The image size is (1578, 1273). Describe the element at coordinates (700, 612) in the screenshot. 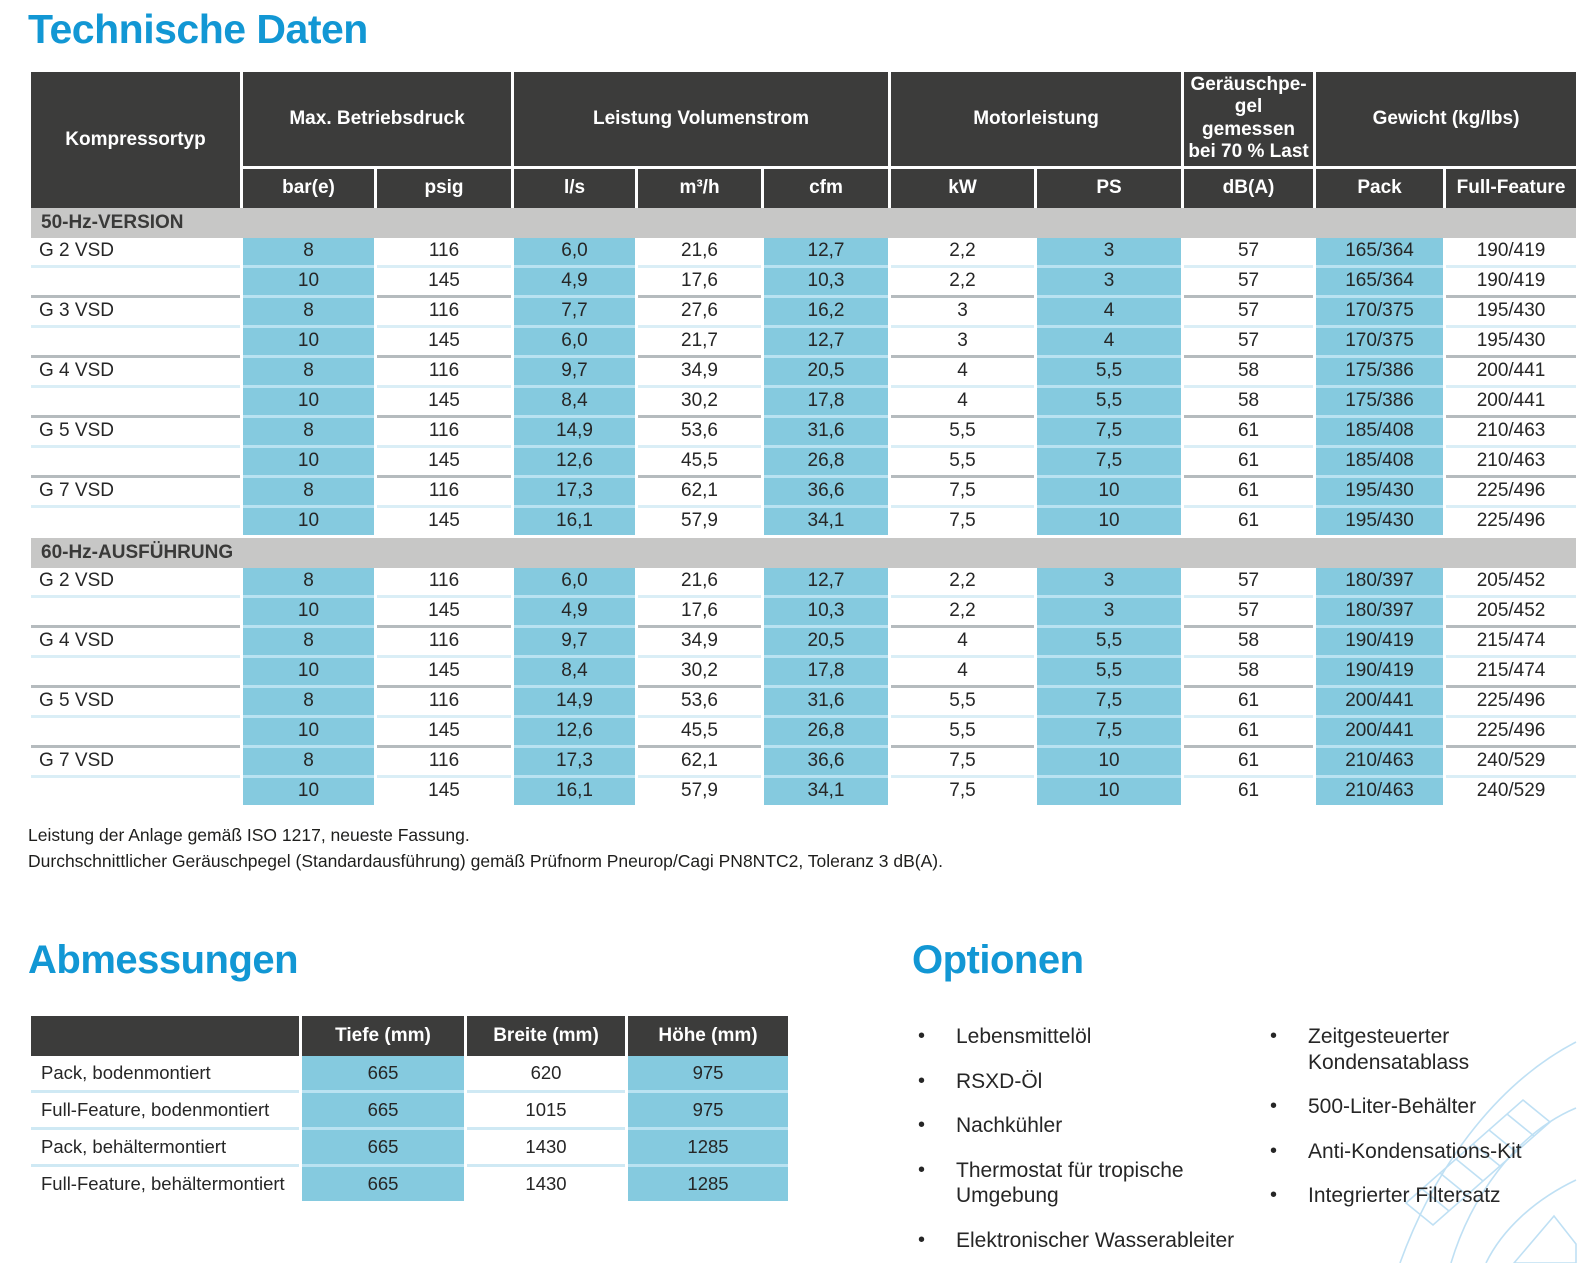

I see `value-cell: 17,6` at that location.